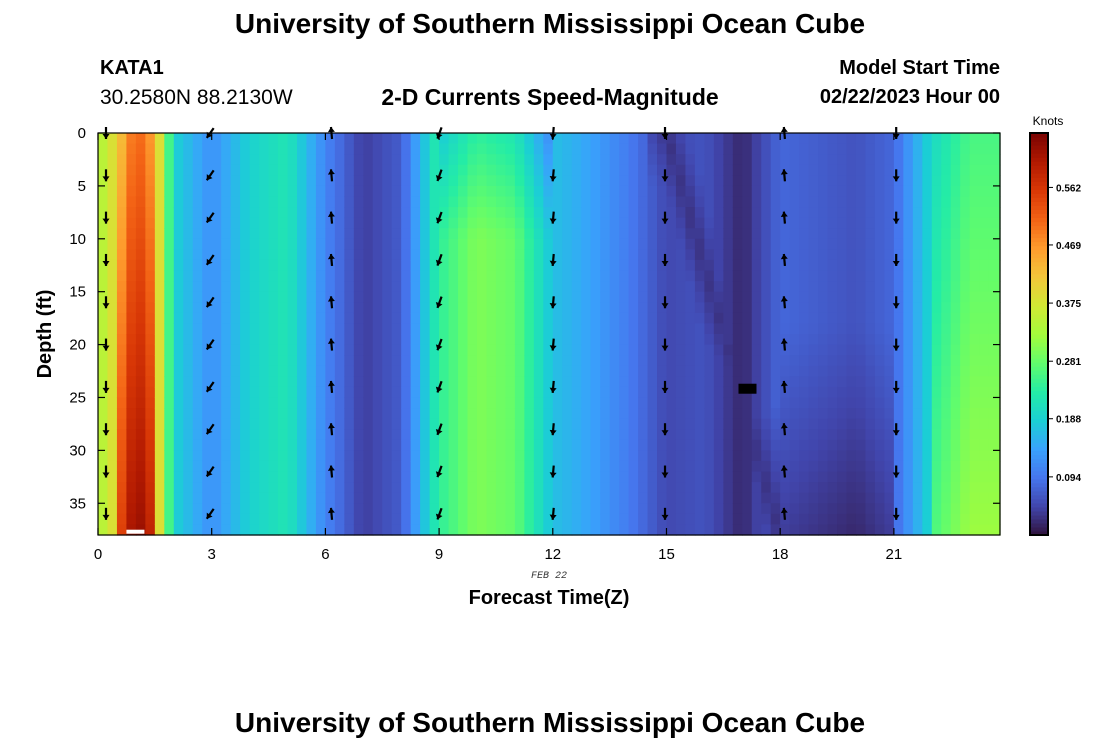 The height and width of the screenshot is (750, 1100). Describe the element at coordinates (77, 397) in the screenshot. I see `y-tick-label: 25` at that location.